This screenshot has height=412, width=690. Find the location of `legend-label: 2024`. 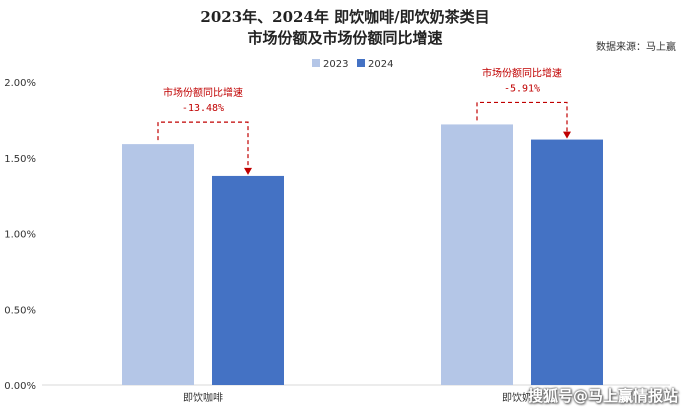

legend-label: 2024 is located at coordinates (380, 64).